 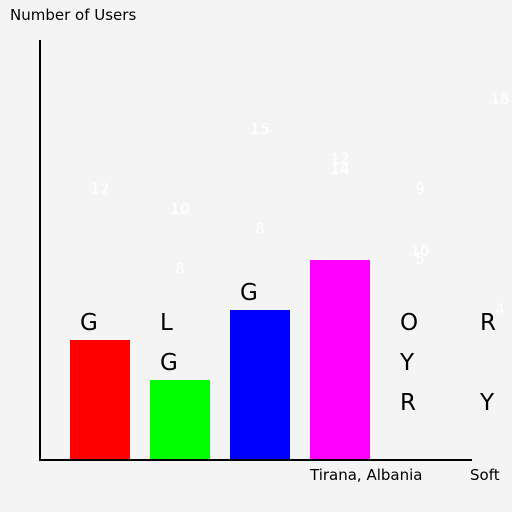 I want to click on faint-label-1: 10, so click(x=179, y=209).